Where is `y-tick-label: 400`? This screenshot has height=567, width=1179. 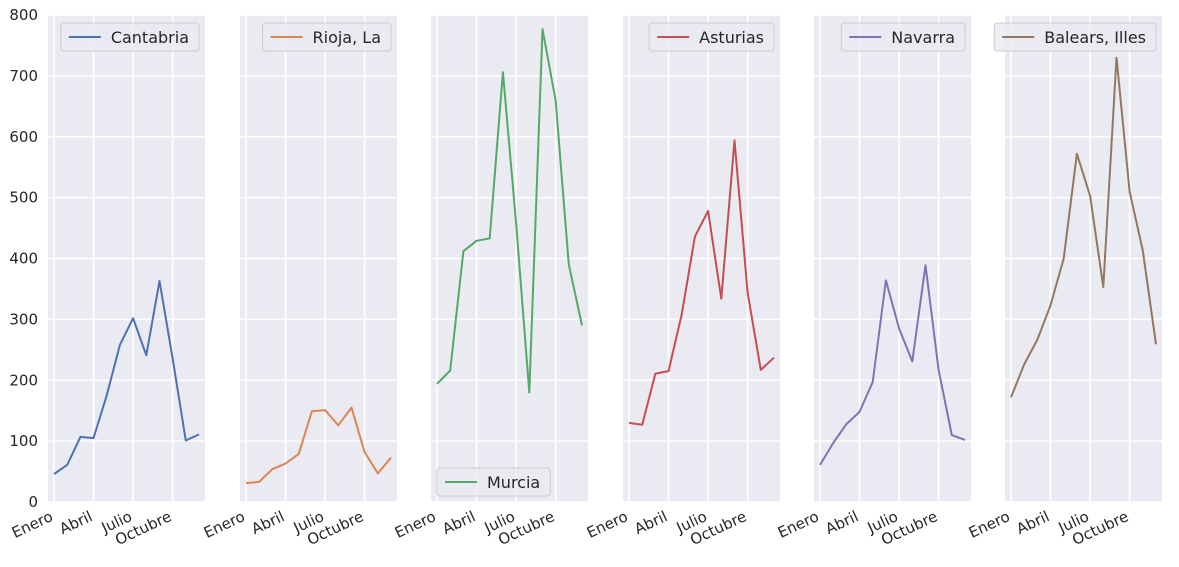 y-tick-label: 400 is located at coordinates (23, 259).